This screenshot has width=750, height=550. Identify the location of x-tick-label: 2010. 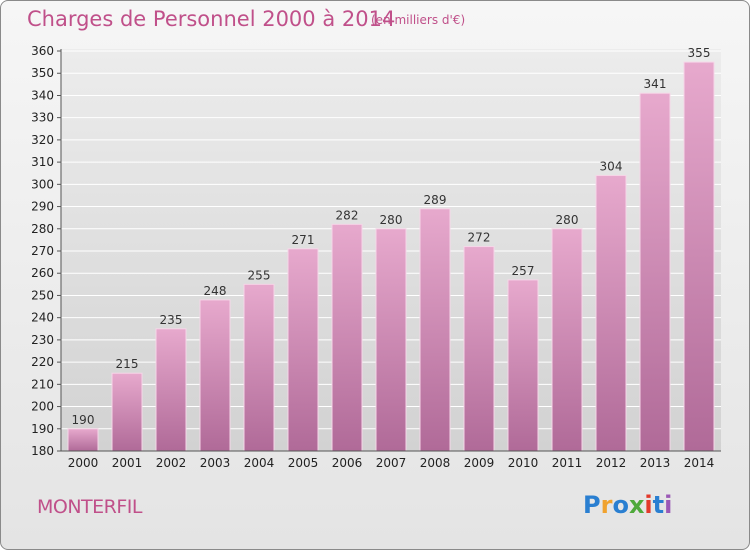
(523, 463).